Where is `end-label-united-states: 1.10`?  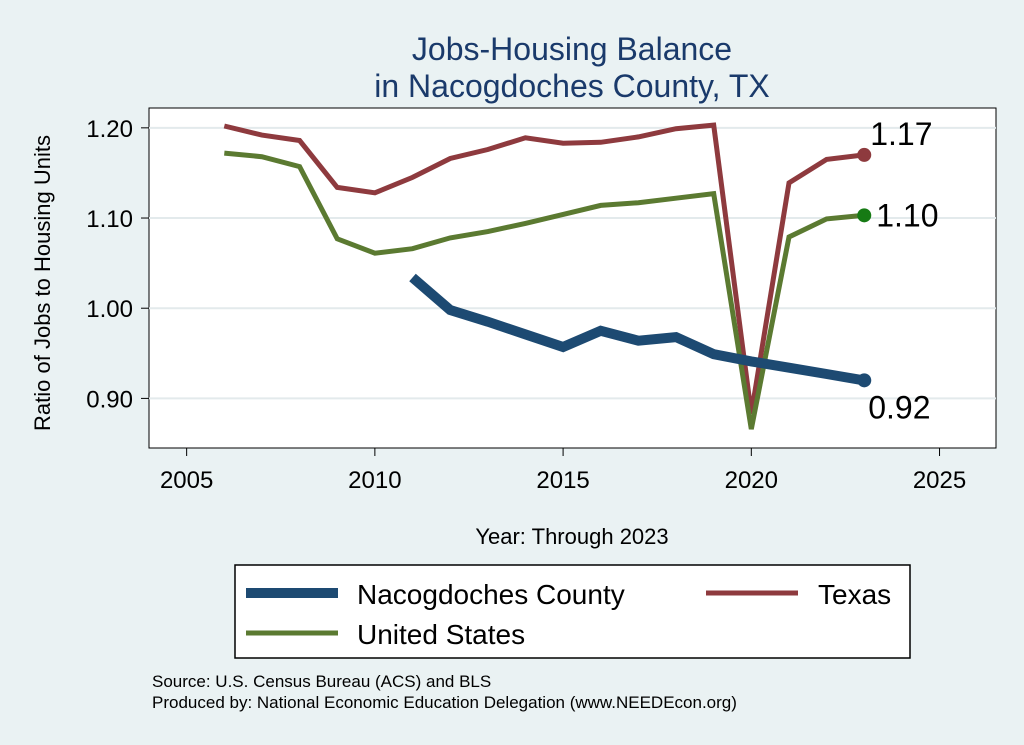
end-label-united-states: 1.10 is located at coordinates (907, 215).